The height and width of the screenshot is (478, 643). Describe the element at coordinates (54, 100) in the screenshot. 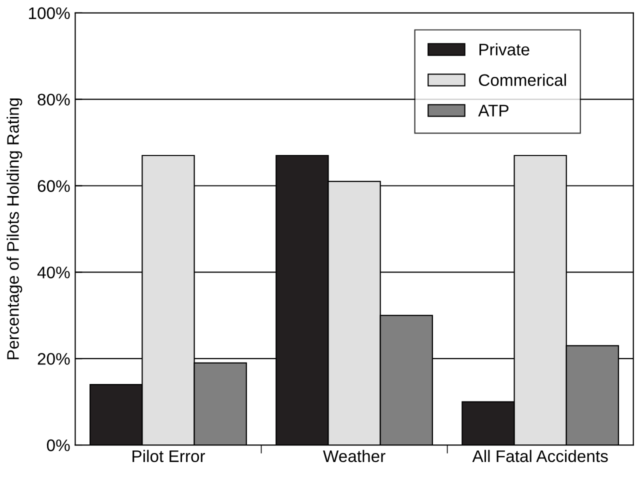

I see `y-tick-label: 80%` at that location.